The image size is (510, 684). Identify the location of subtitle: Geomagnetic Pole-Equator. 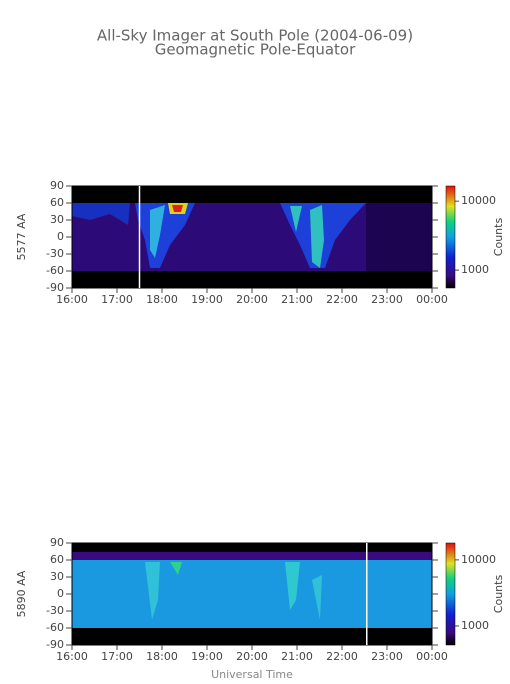
(255, 50).